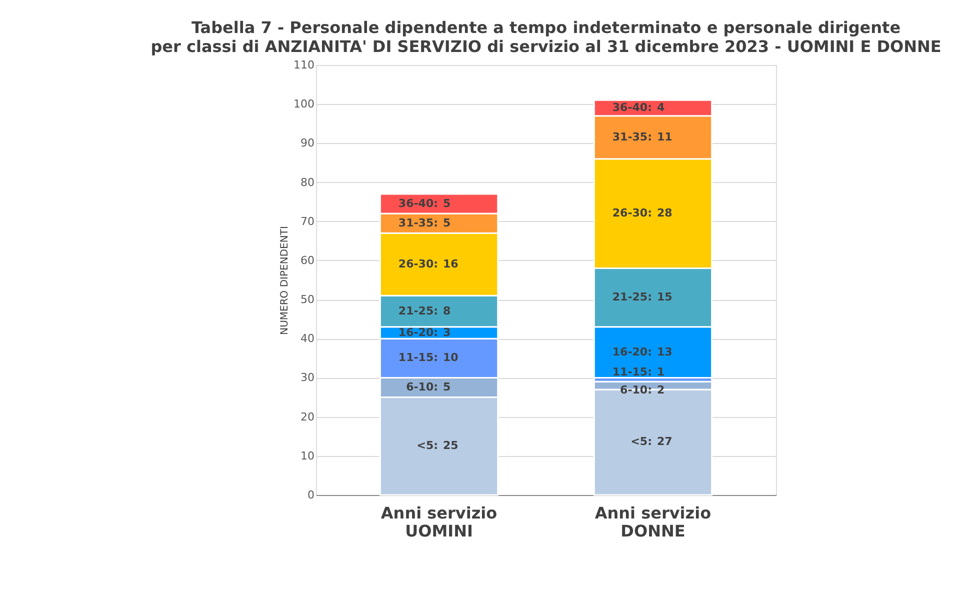 The height and width of the screenshot is (598, 972). Describe the element at coordinates (307, 143) in the screenshot. I see `y-tick-label: 90` at that location.